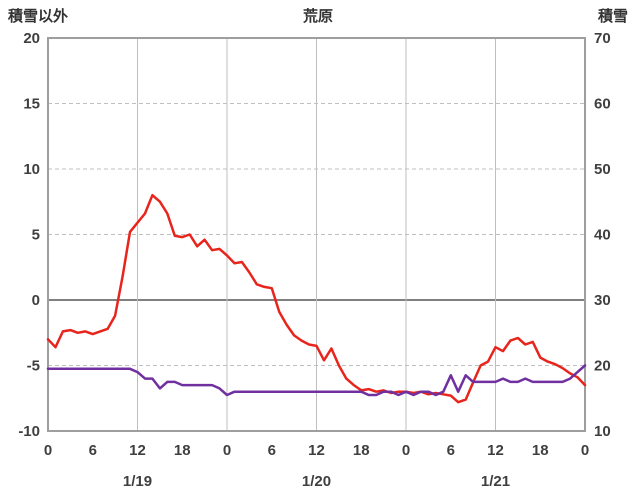  I want to click on left-axis-title: 積雪以外, so click(38, 16).